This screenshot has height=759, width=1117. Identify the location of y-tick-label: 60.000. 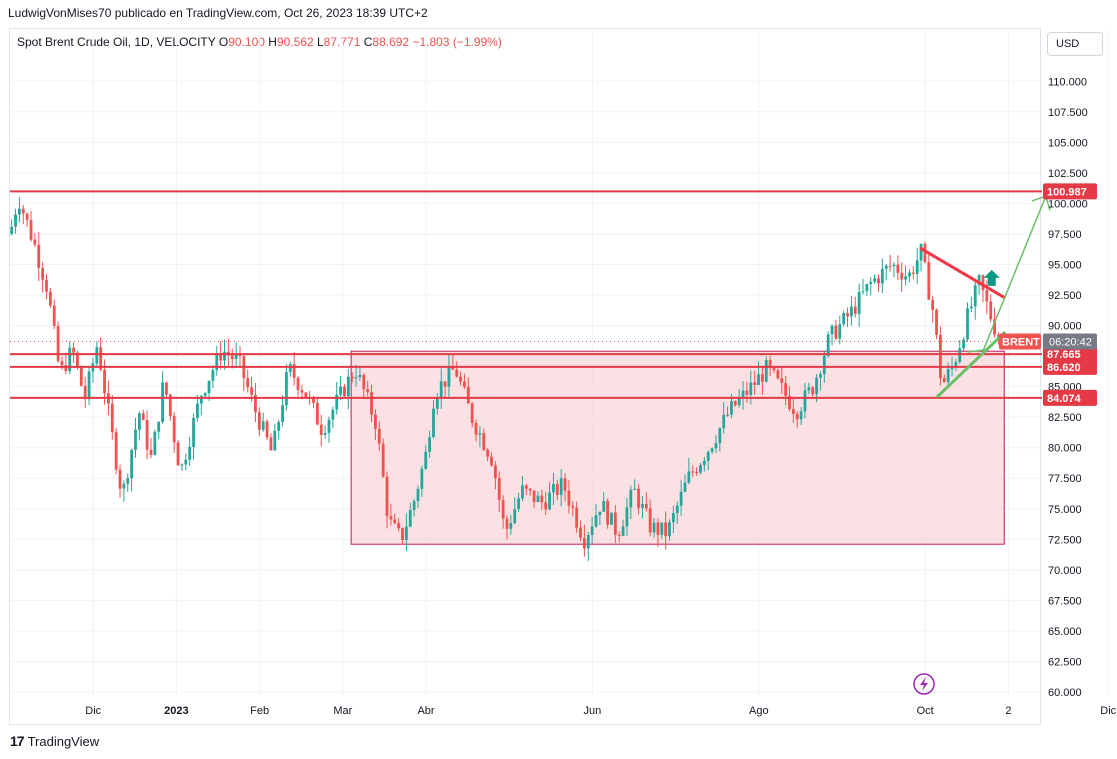
(1065, 693).